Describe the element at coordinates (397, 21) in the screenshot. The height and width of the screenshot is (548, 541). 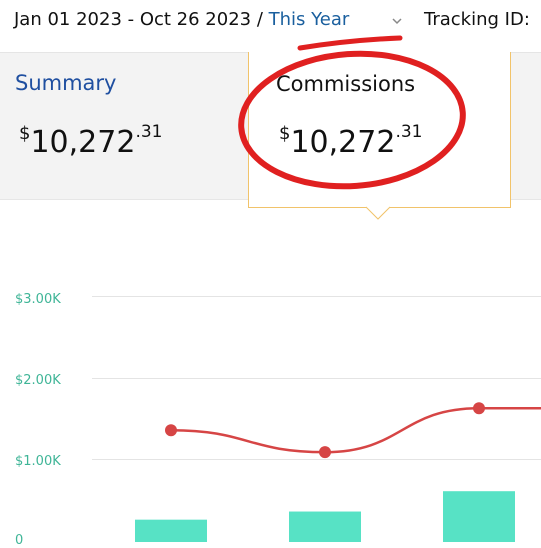
I see `chevron-down-icon` at that location.